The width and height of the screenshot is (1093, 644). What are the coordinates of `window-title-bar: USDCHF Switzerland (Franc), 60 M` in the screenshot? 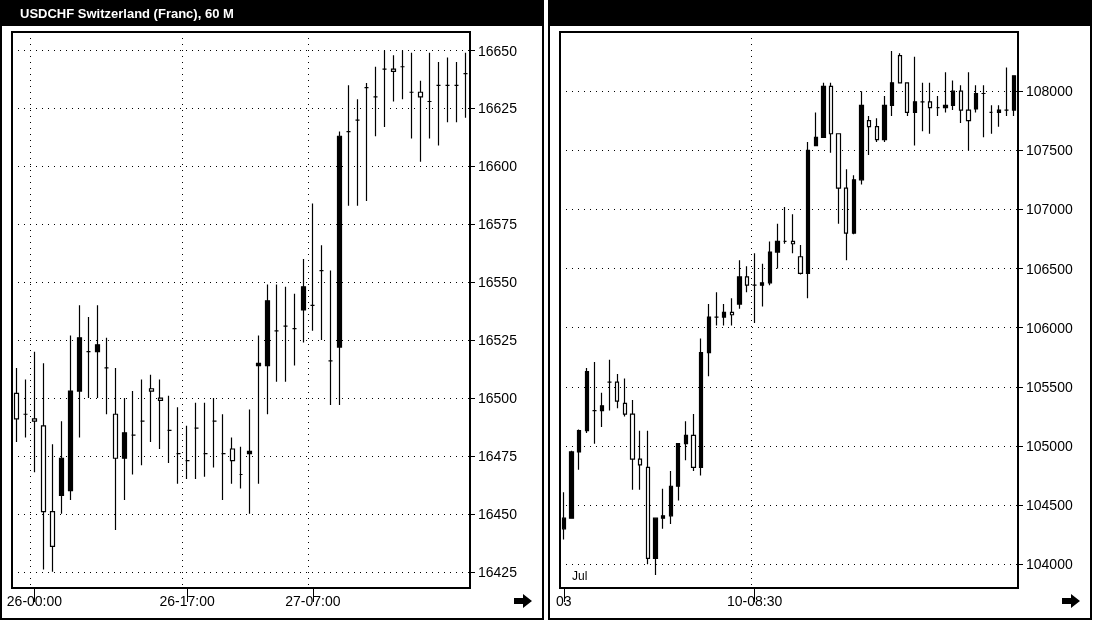 It's located at (272, 14).